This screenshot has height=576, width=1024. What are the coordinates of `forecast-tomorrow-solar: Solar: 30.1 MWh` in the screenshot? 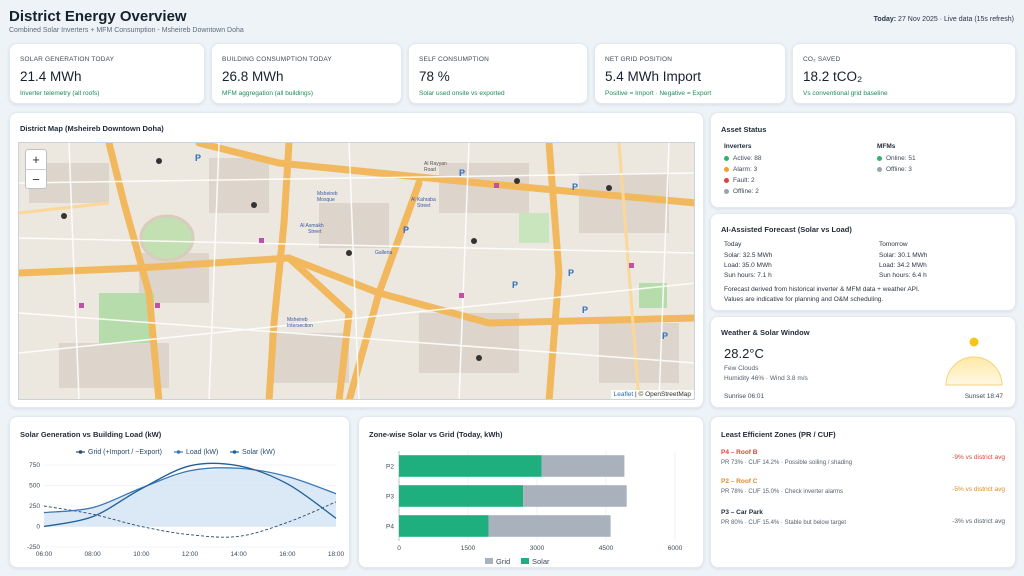 It's located at (903, 255).